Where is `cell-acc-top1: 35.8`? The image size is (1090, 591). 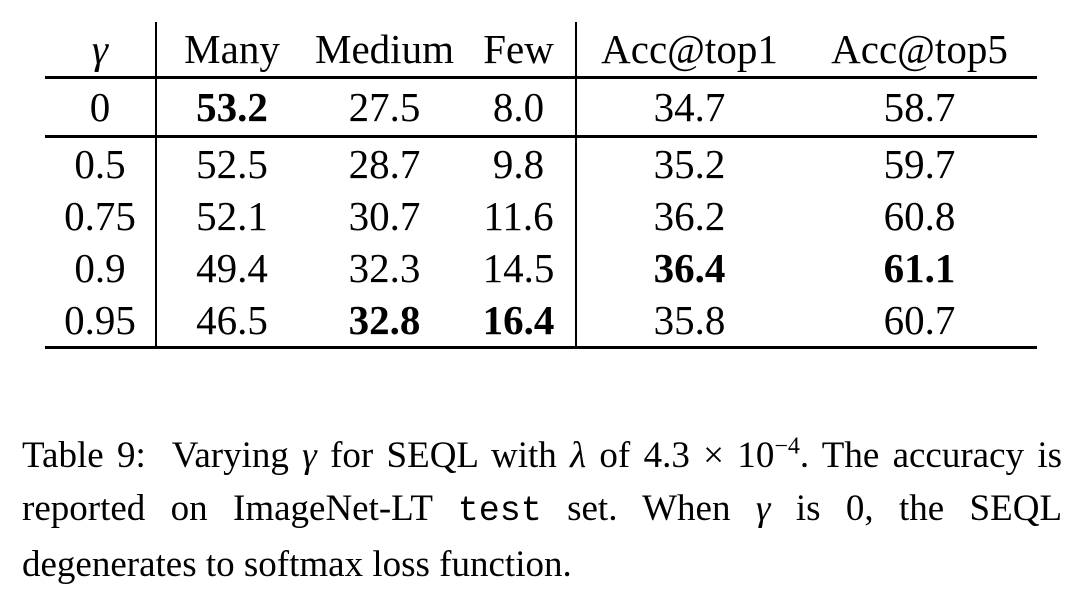 cell-acc-top1: 35.8 is located at coordinates (689, 321).